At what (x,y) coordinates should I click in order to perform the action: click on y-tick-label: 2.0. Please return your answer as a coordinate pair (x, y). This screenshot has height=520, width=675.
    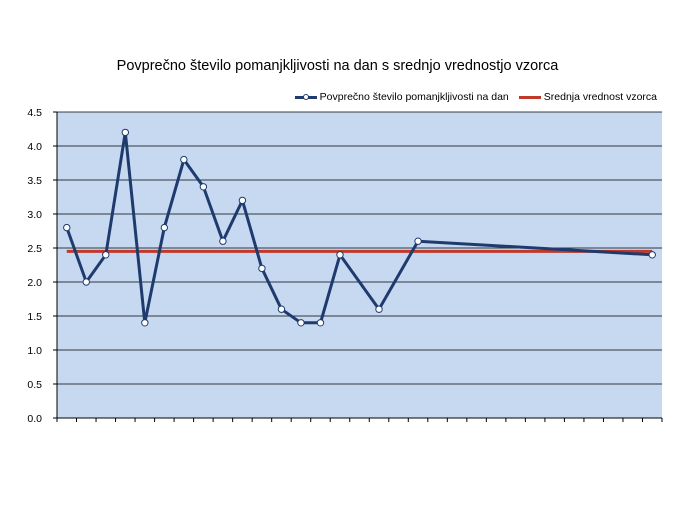
    Looking at the image, I should click on (34, 283).